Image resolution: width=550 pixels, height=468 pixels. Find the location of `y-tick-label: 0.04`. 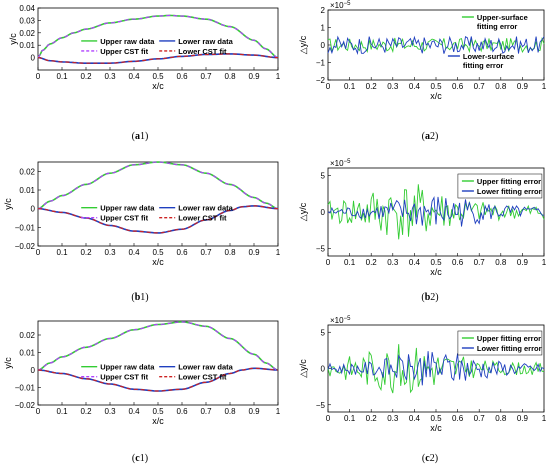

y-tick-label: 0.04 is located at coordinates (27, 8).